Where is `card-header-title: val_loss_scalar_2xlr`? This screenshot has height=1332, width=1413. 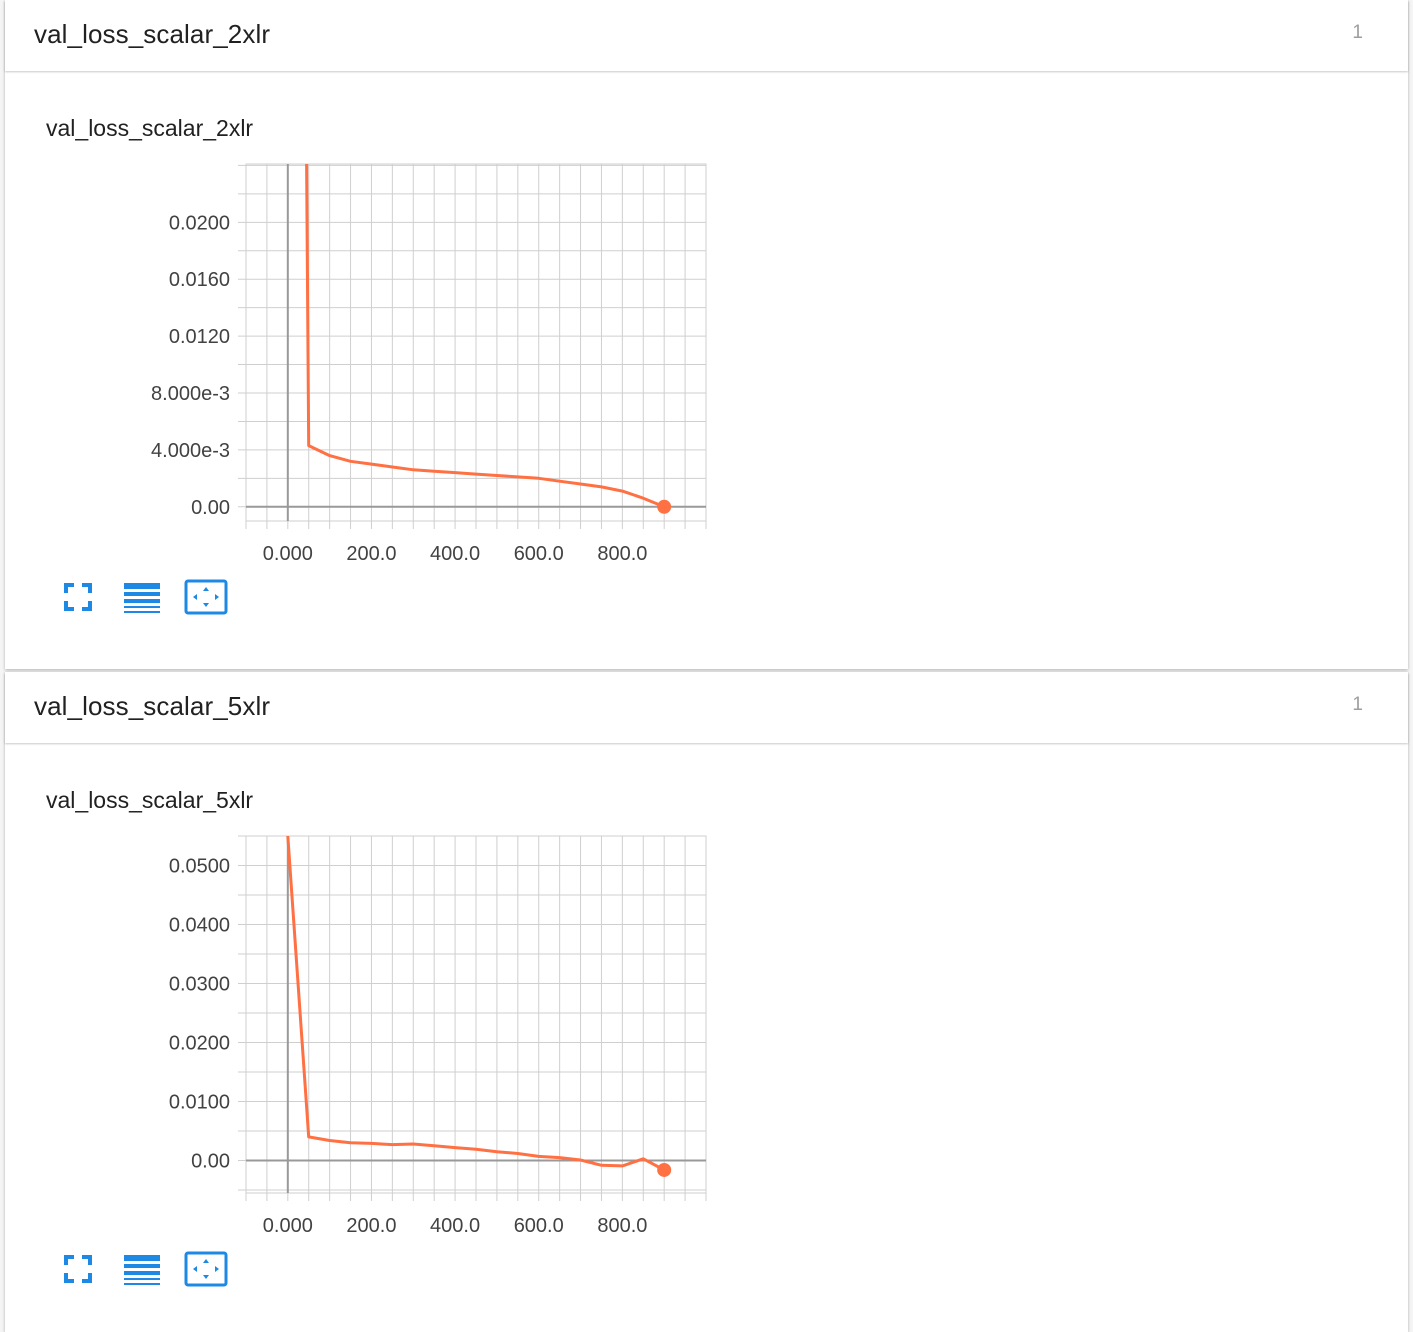
card-header-title: val_loss_scalar_2xlr is located at coordinates (152, 34).